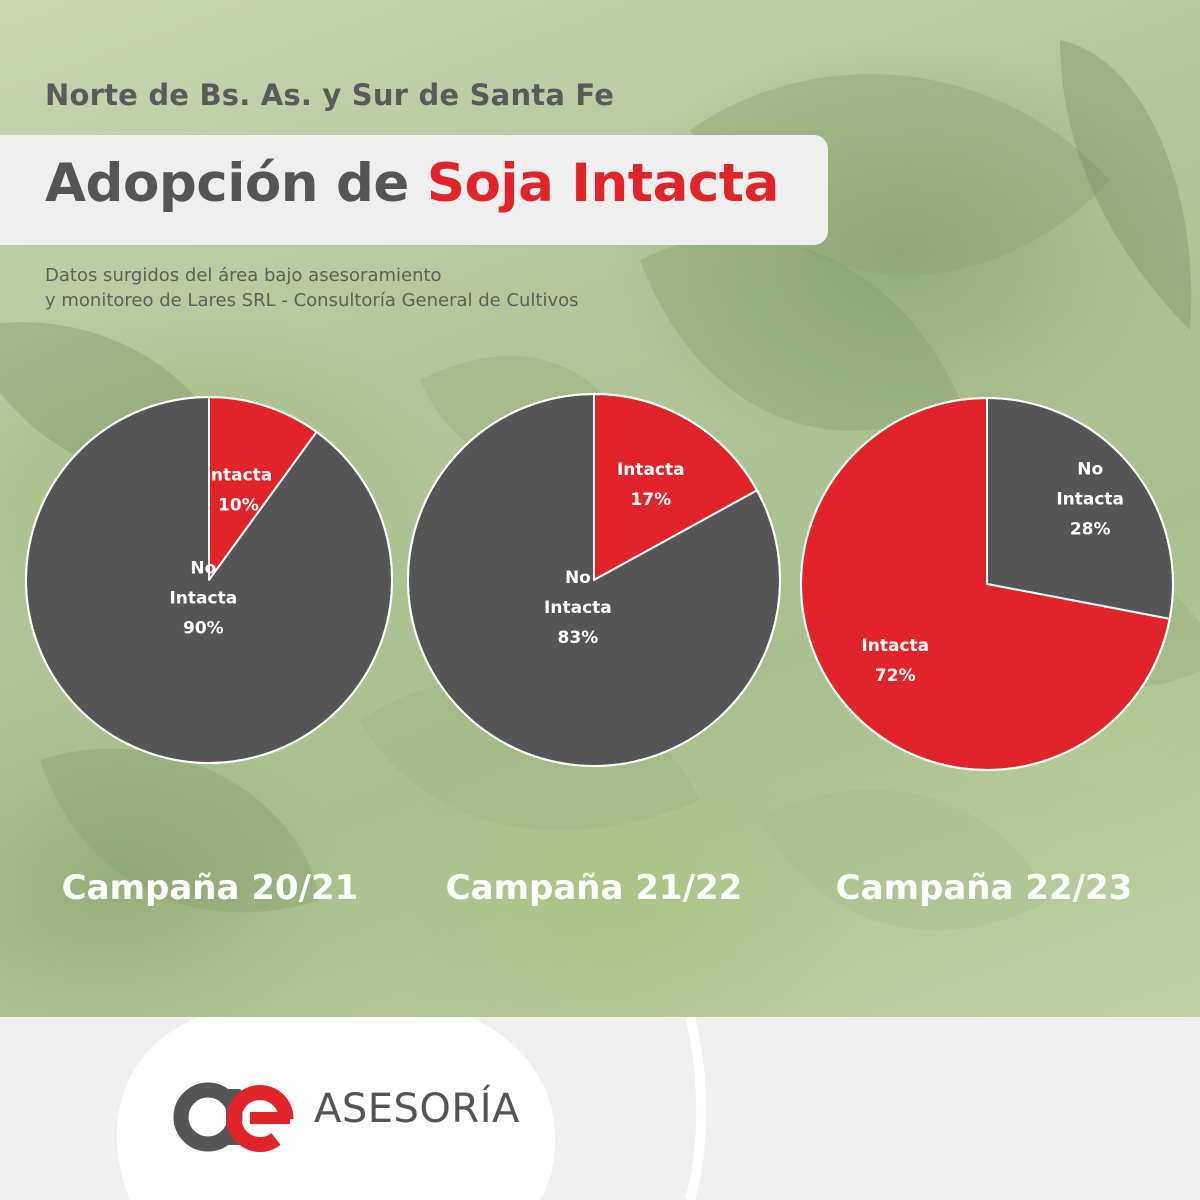  Describe the element at coordinates (1090, 500) in the screenshot. I see `pie-label-3-1: No Intacta 28%` at that location.